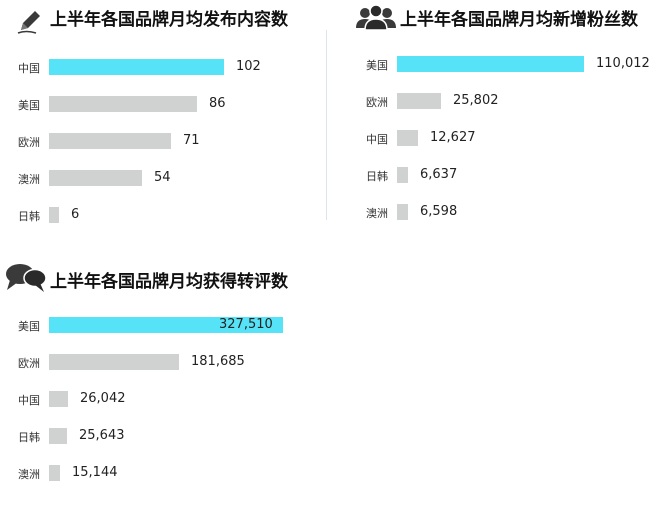 The width and height of the screenshot is (660, 520). What do you see at coordinates (218, 361) in the screenshot?
I see `data-value-label: 181,685` at bounding box center [218, 361].